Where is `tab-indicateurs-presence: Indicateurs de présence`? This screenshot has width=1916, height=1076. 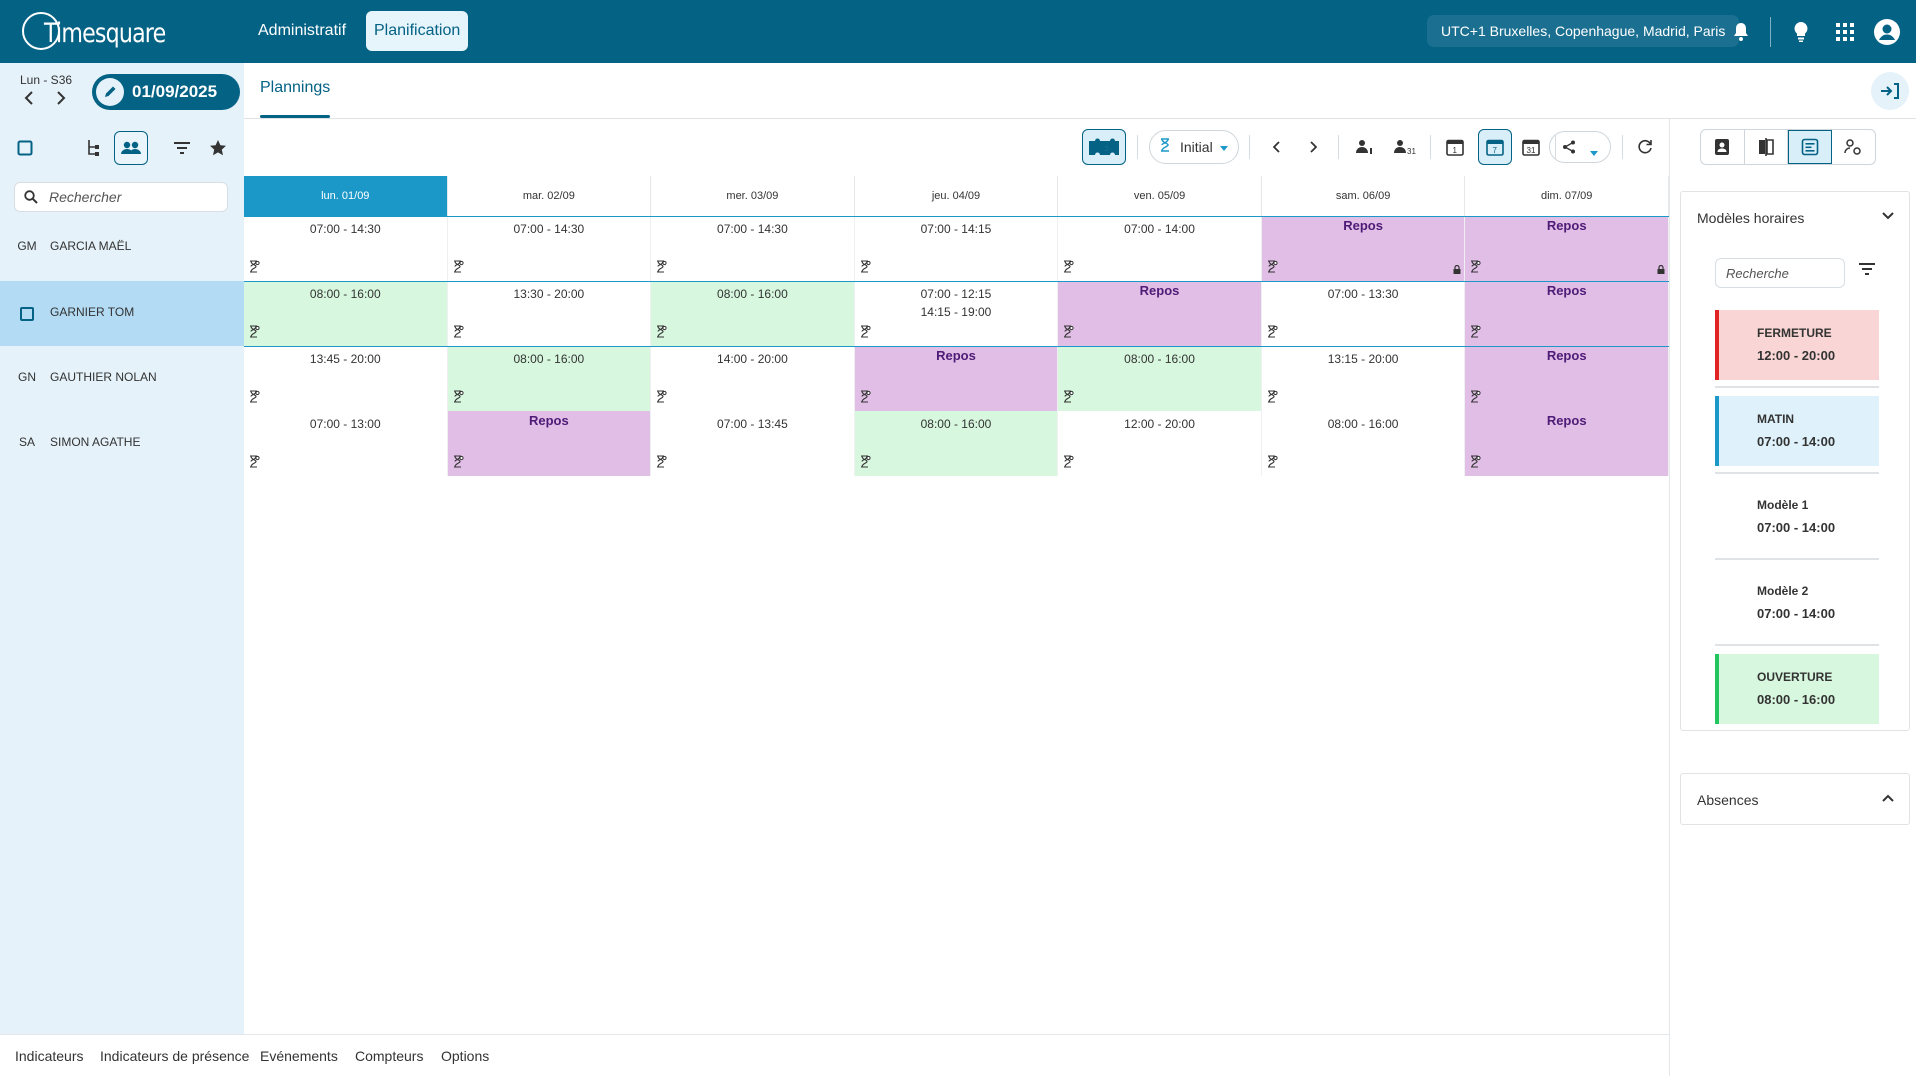
tab-indicateurs-presence: Indicateurs de présence is located at coordinates (175, 1056).